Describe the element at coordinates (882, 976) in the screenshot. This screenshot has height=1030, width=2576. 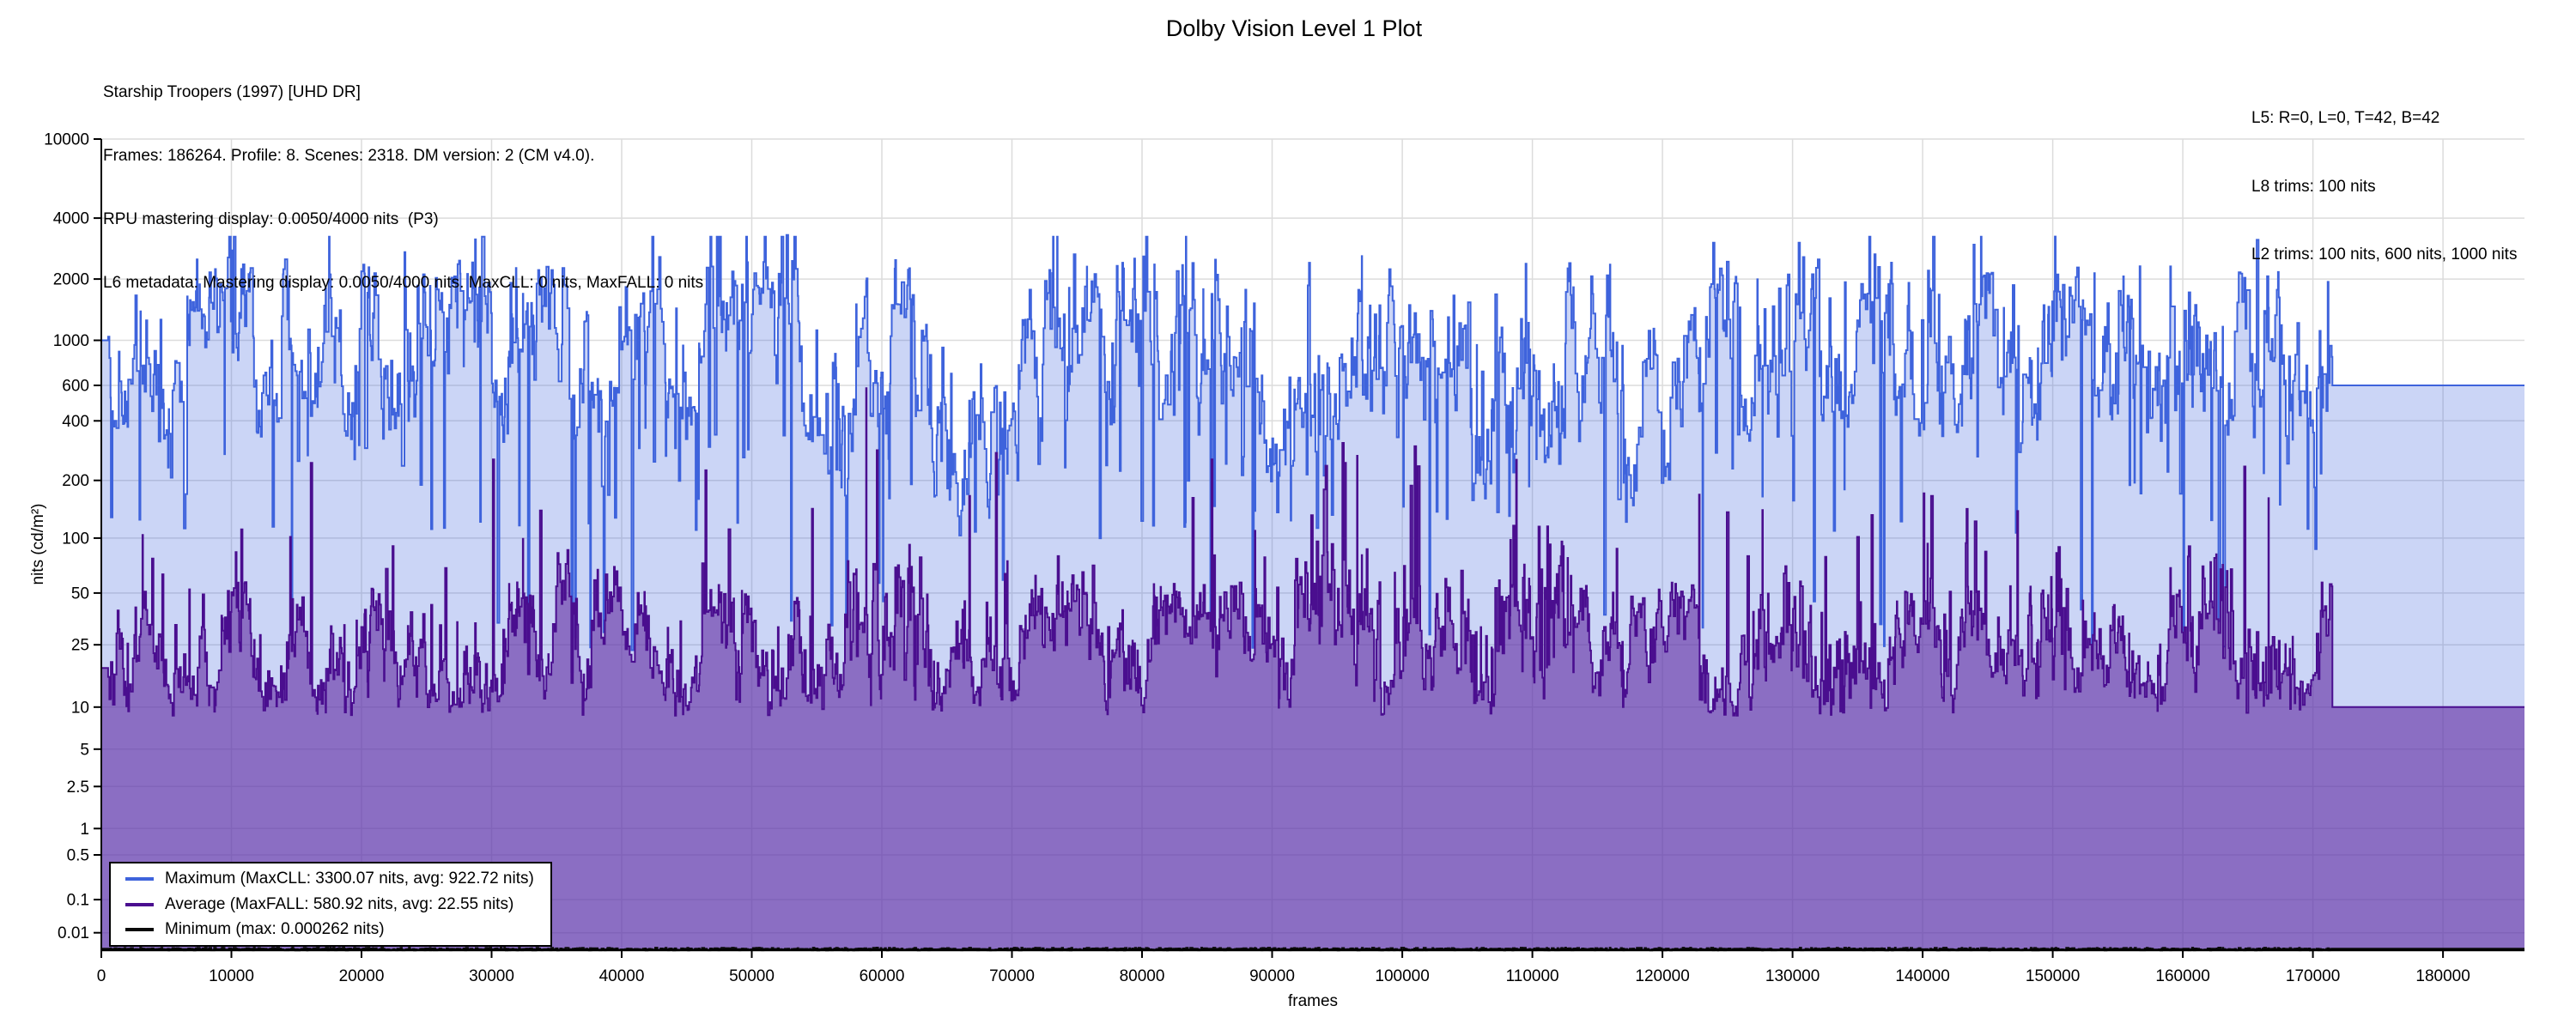
I see `x-tick-label: 60000` at that location.